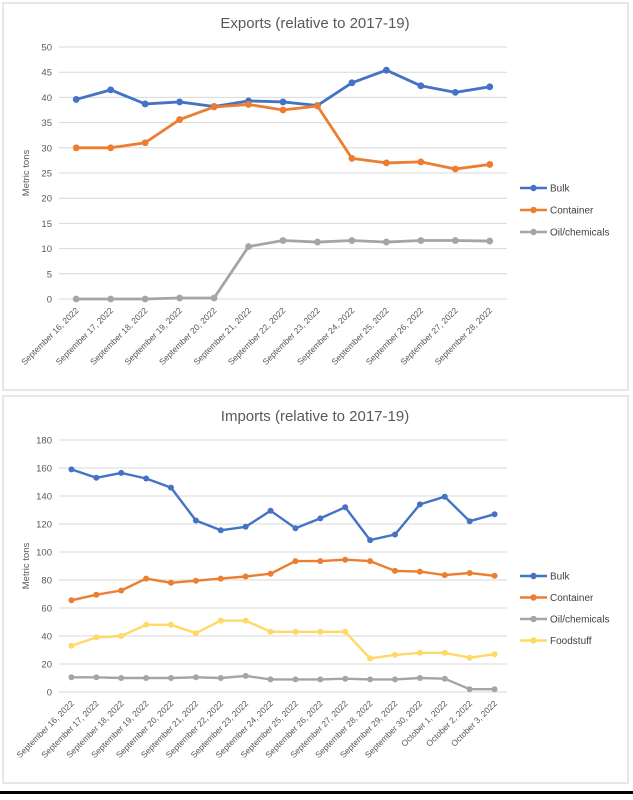 Image resolution: width=633 pixels, height=800 pixels. Describe the element at coordinates (572, 598) in the screenshot. I see `legend-label: Container` at that location.